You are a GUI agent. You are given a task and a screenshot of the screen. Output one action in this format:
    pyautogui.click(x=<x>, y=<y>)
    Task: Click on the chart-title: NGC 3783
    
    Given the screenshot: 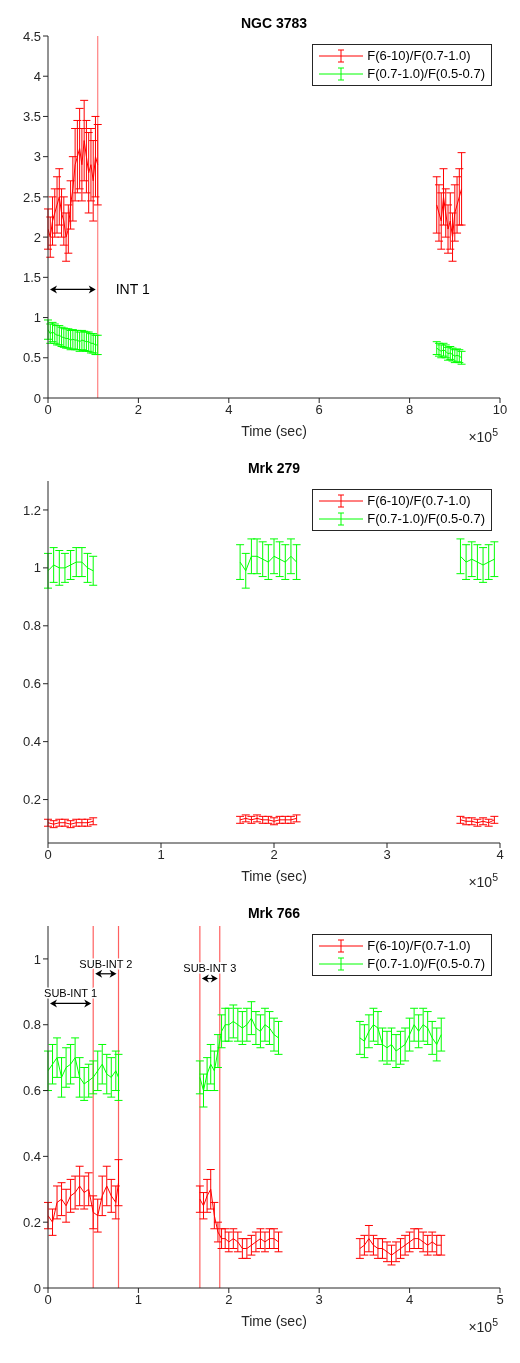 What is the action you would take?
    pyautogui.click(x=274, y=23)
    